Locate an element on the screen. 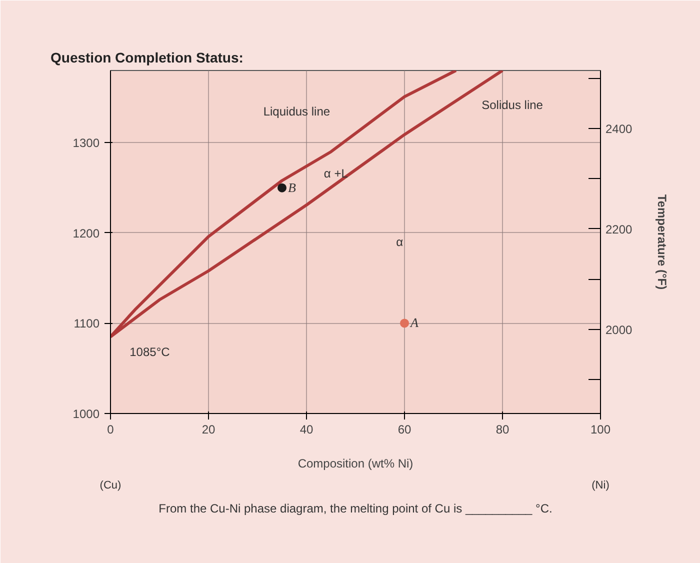  text: (Ni) is located at coordinates (601, 486).